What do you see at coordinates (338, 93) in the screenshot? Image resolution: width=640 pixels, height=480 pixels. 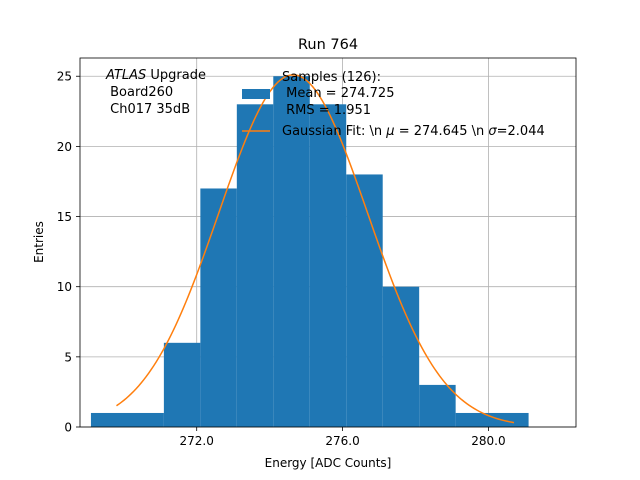 I see `legend-mean-label: Mean = 274.725` at bounding box center [338, 93].